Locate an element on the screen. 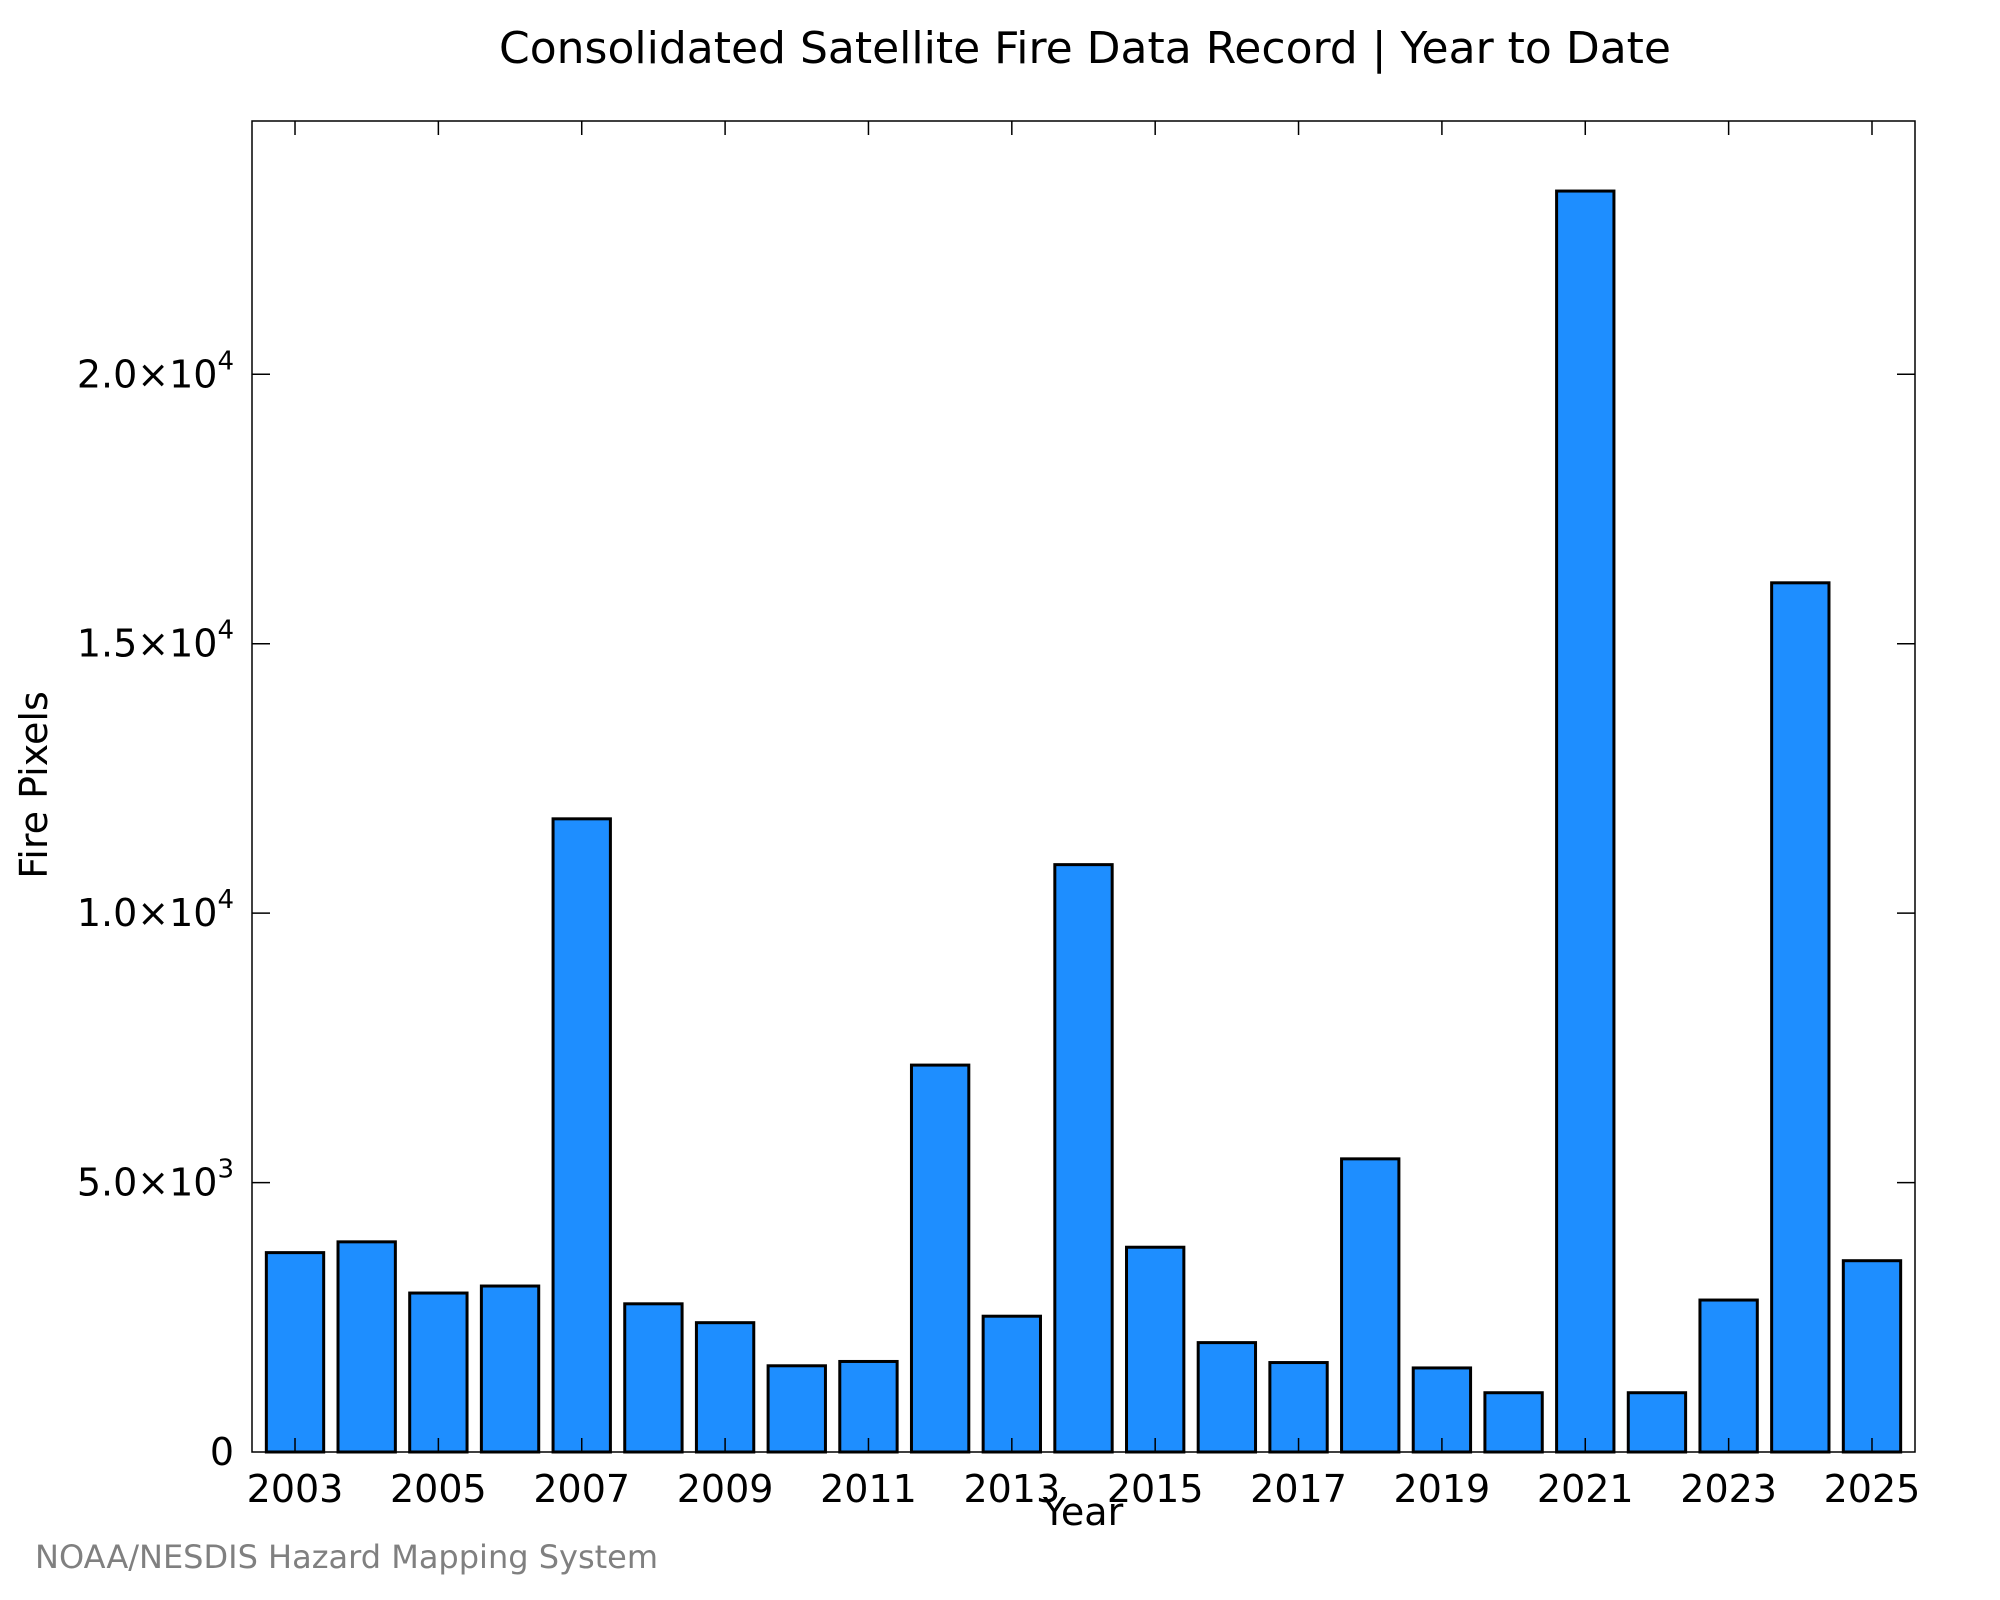 The width and height of the screenshot is (2000, 1600). y-tick-label-10000: 1.0×10⁴ is located at coordinates (155, 910).